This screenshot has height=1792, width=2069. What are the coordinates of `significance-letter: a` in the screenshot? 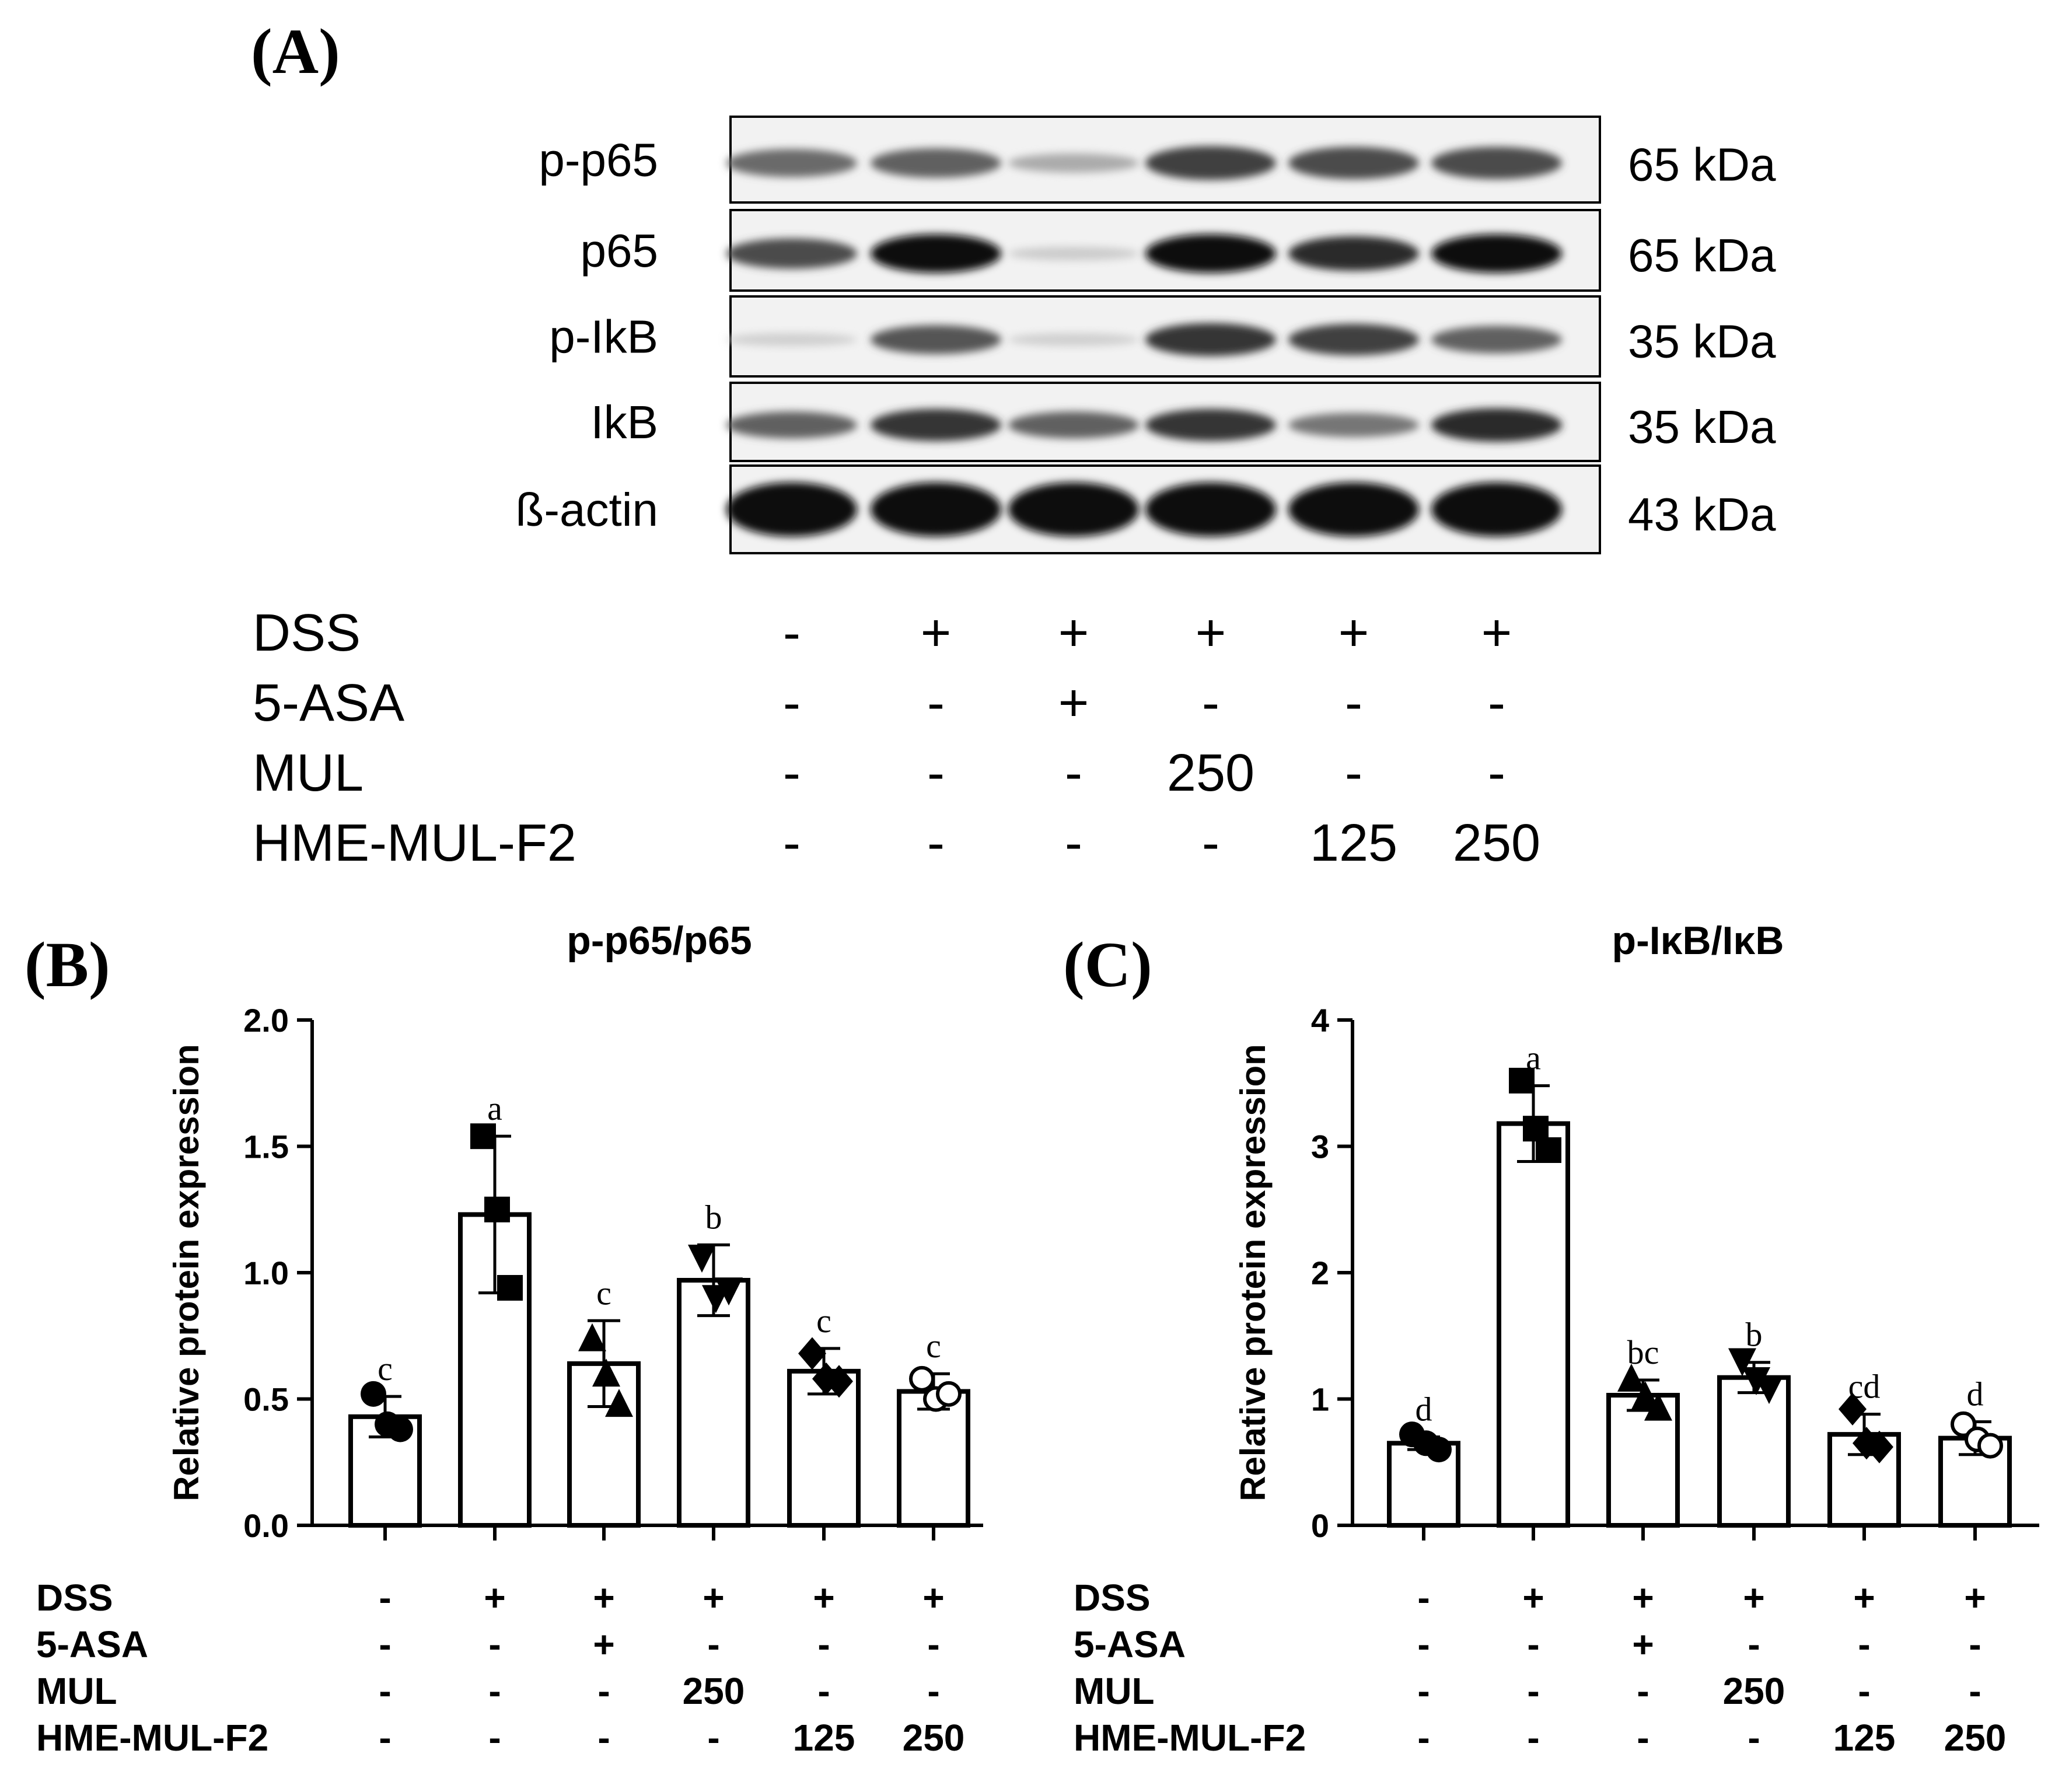 It's located at (494, 1108).